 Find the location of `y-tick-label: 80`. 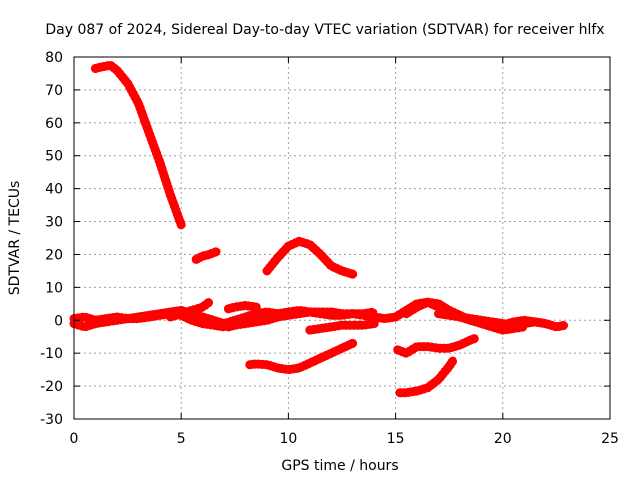

y-tick-label: 80 is located at coordinates (54, 58).